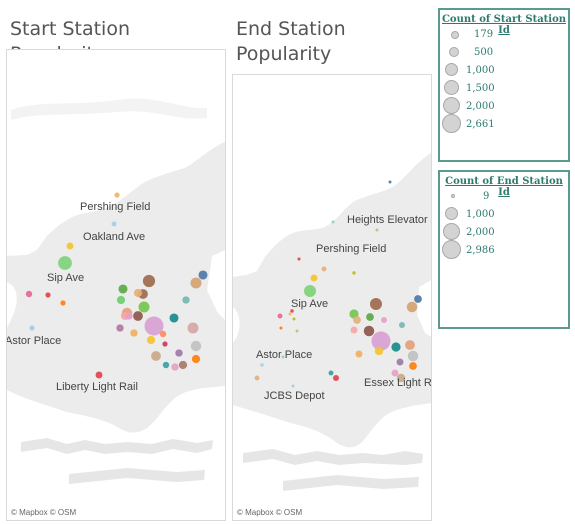  I want to click on legend-row: 1,500, so click(504, 90).